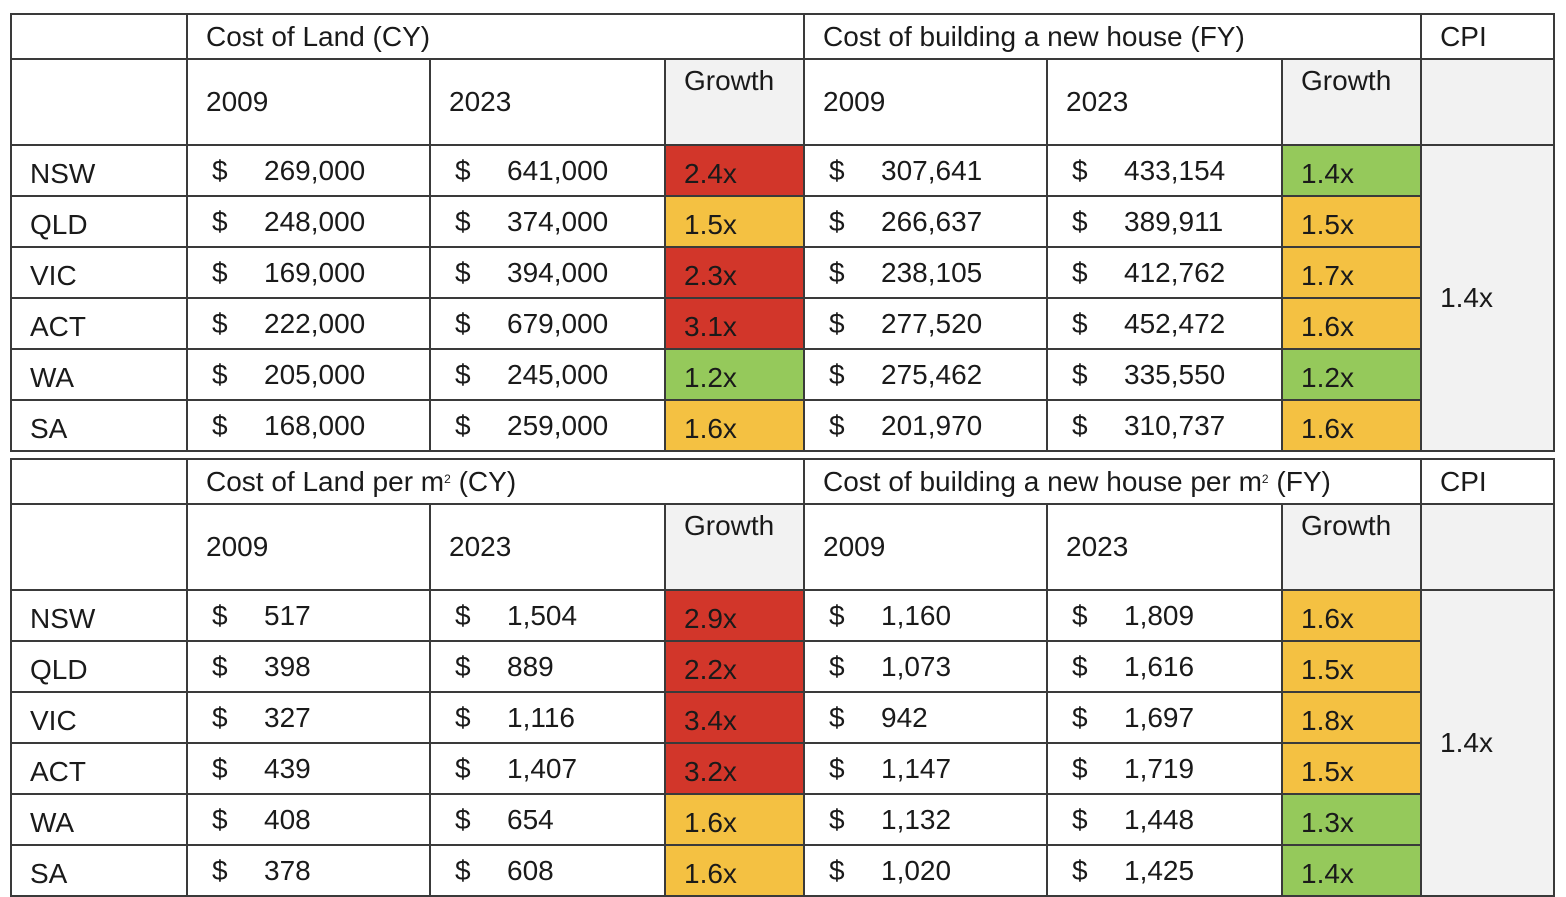 The image size is (1566, 897). What do you see at coordinates (1159, 768) in the screenshot?
I see `build-2023-value-amount: 1,719` at bounding box center [1159, 768].